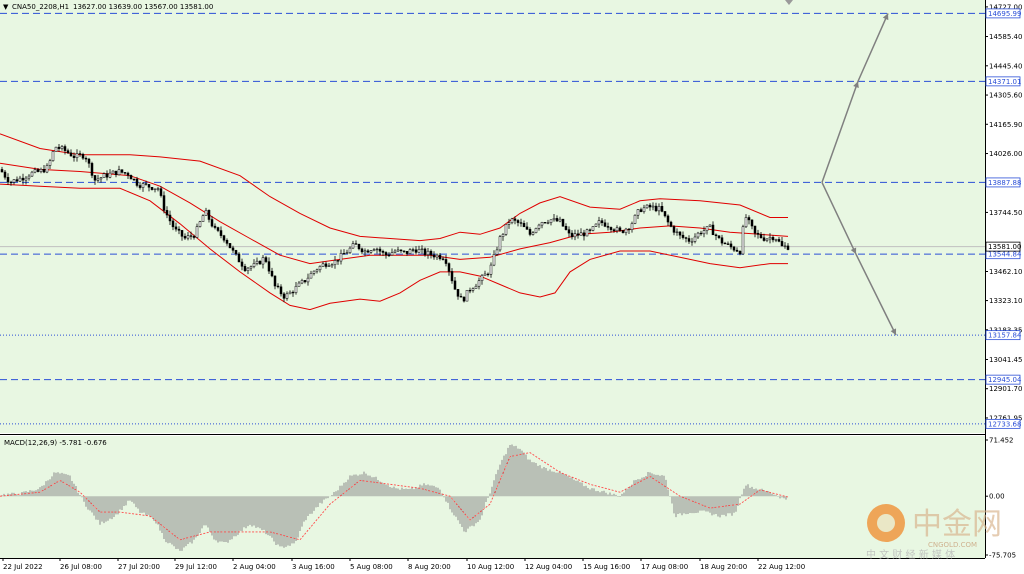 This screenshot has height=574, width=1024. I want to click on level-tag-label: 13157.84, so click(1005, 336).